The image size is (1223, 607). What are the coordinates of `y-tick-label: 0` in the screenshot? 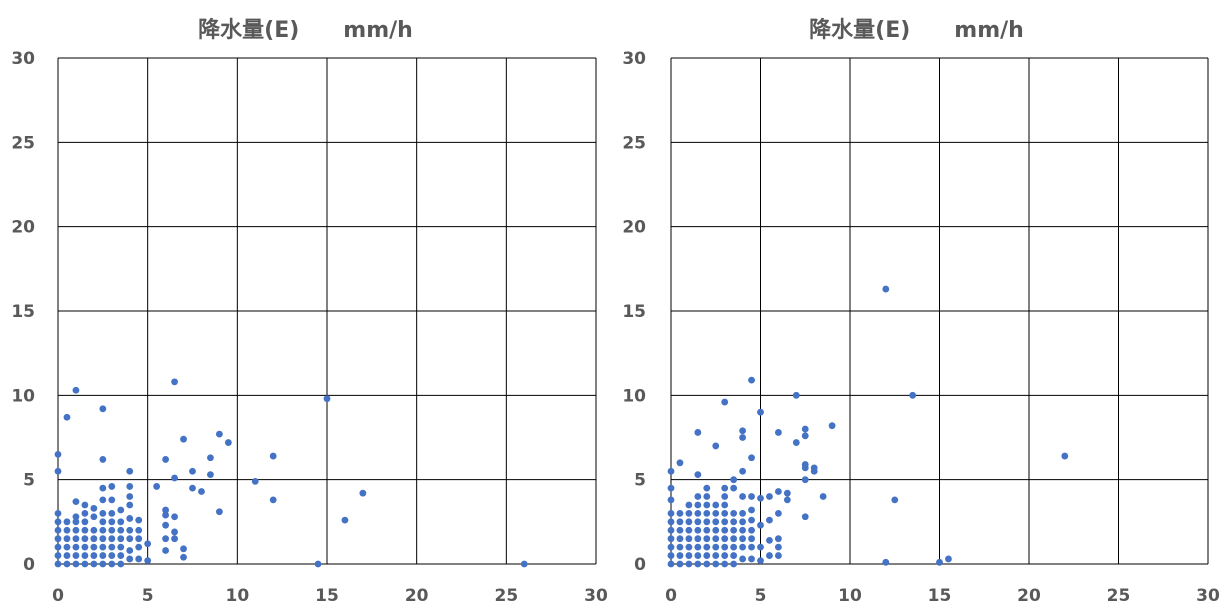 It's located at (640, 565).